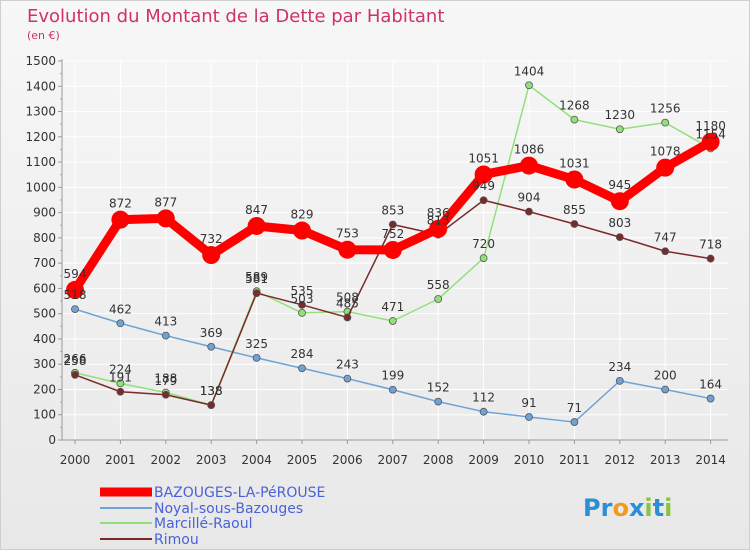 This screenshot has width=750, height=550. What do you see at coordinates (211, 391) in the screenshot?
I see `data-label: 138` at bounding box center [211, 391].